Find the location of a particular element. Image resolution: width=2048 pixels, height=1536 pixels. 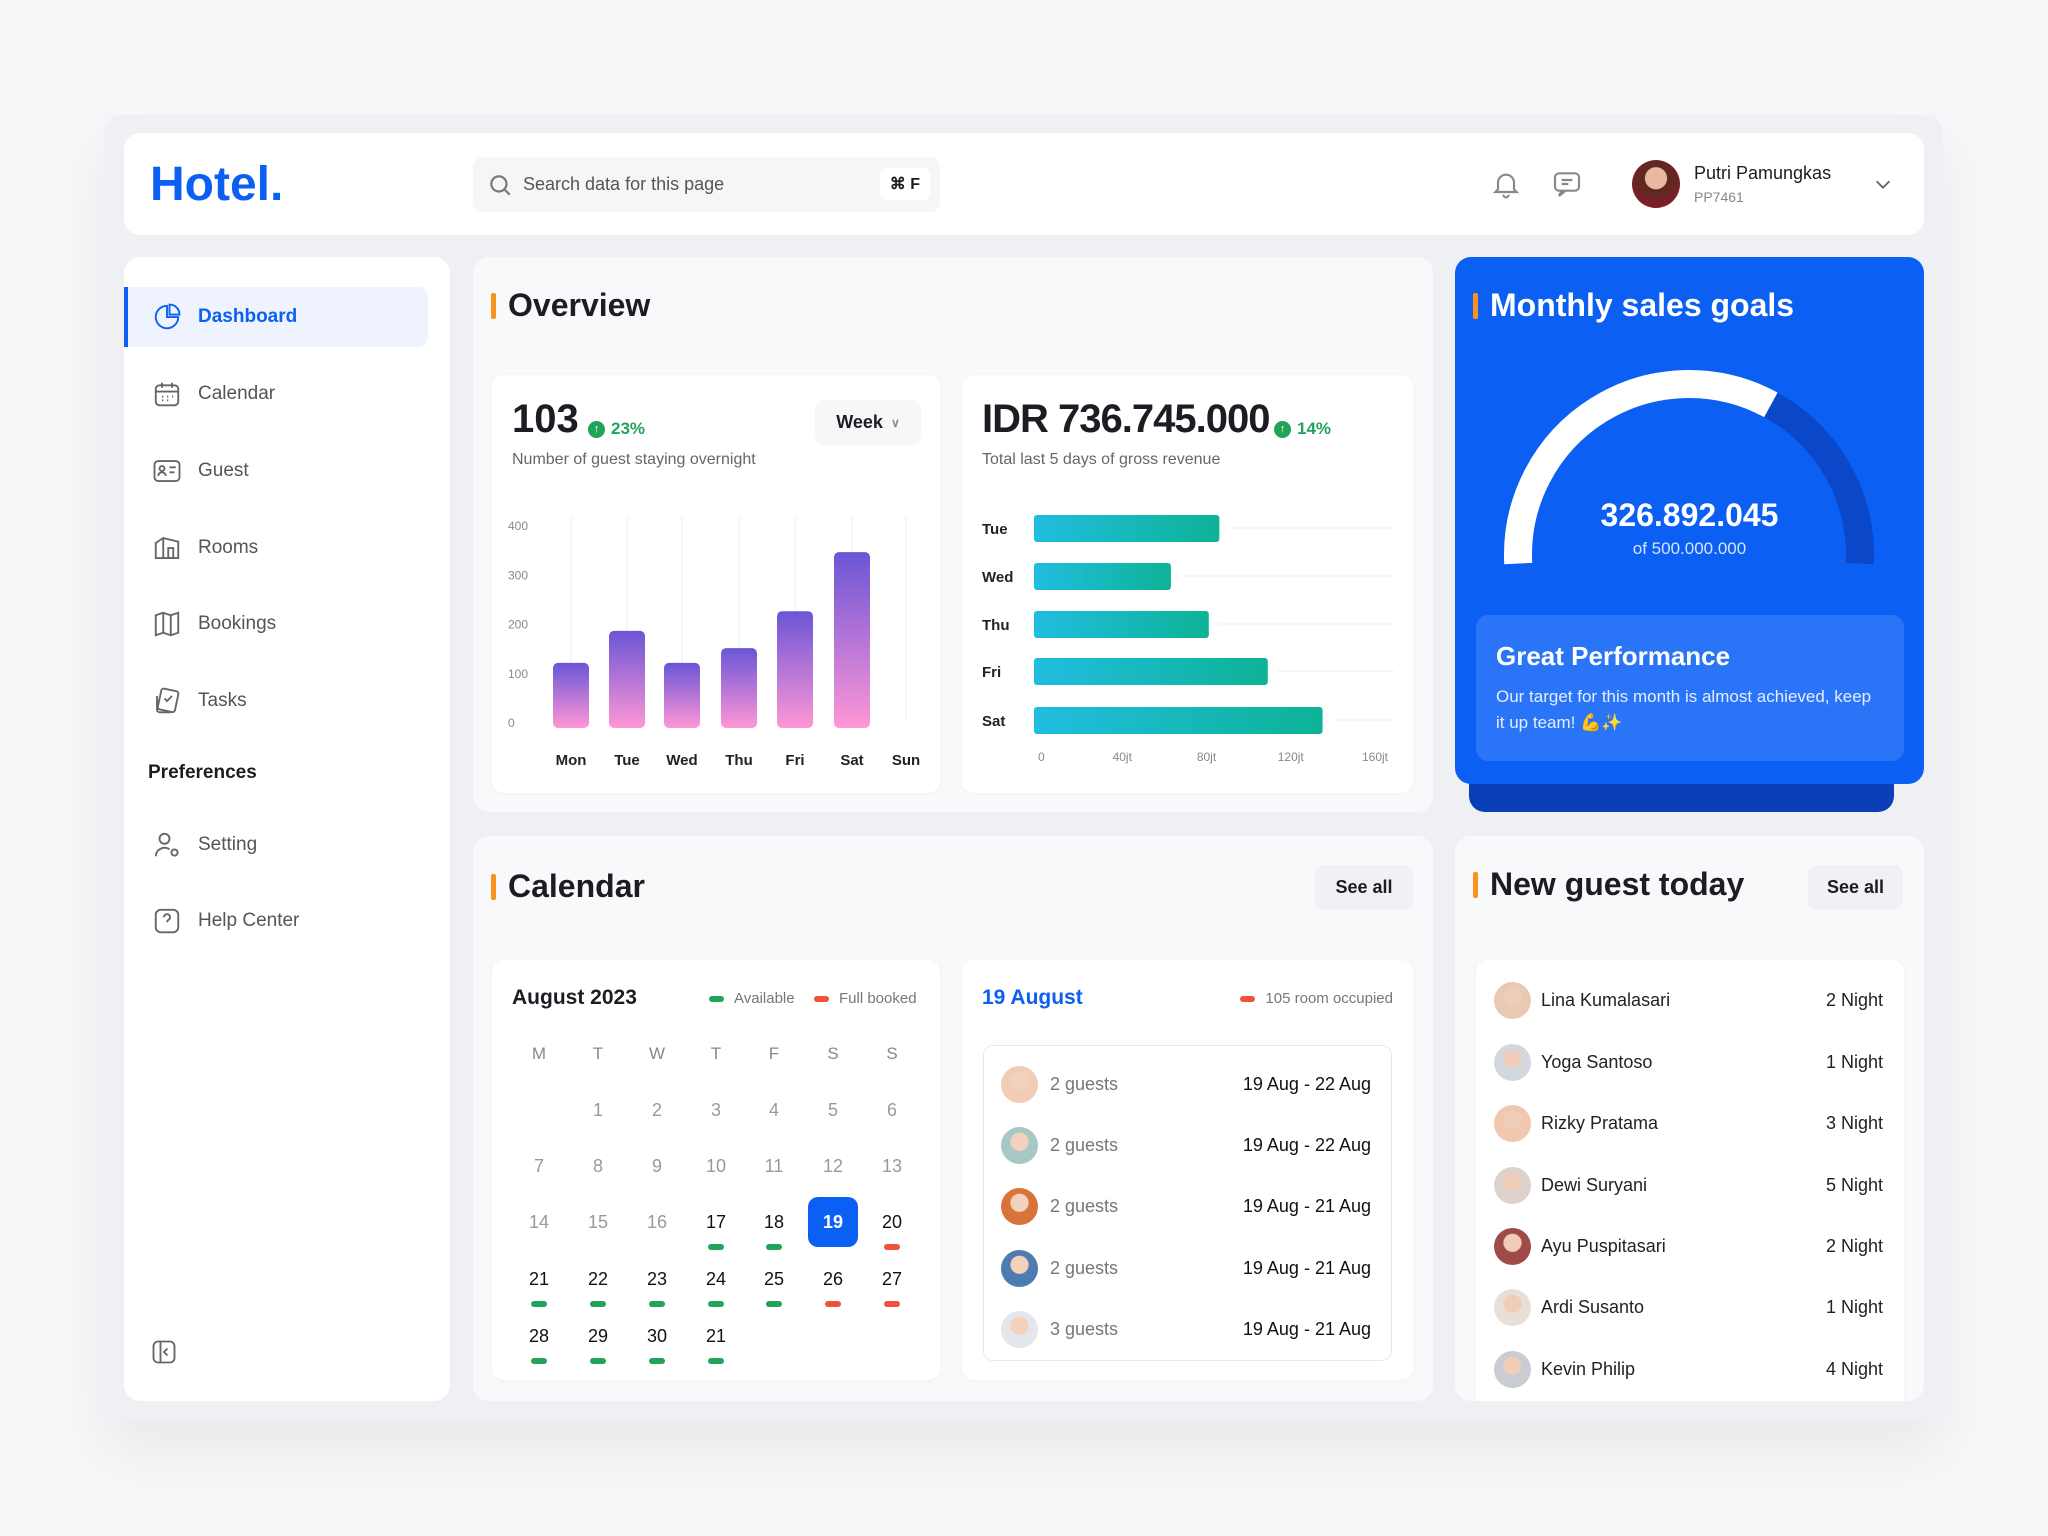

arrow-up-icon: ↑ is located at coordinates (596, 429).